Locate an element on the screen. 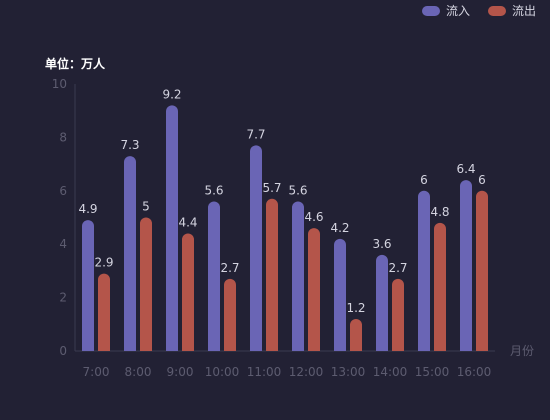  y-tick-label: 6 is located at coordinates (63, 191).